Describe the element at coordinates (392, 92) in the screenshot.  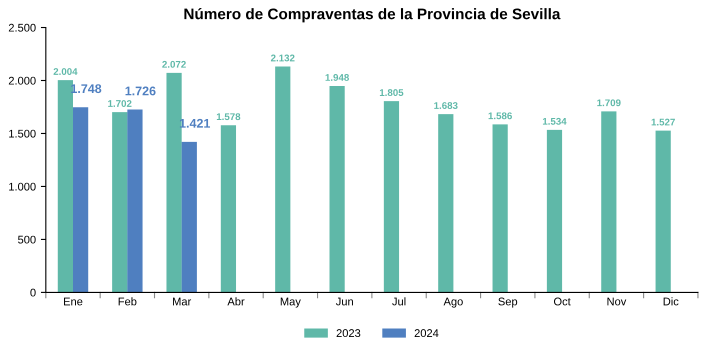
I see `data-label: 1.805` at that location.